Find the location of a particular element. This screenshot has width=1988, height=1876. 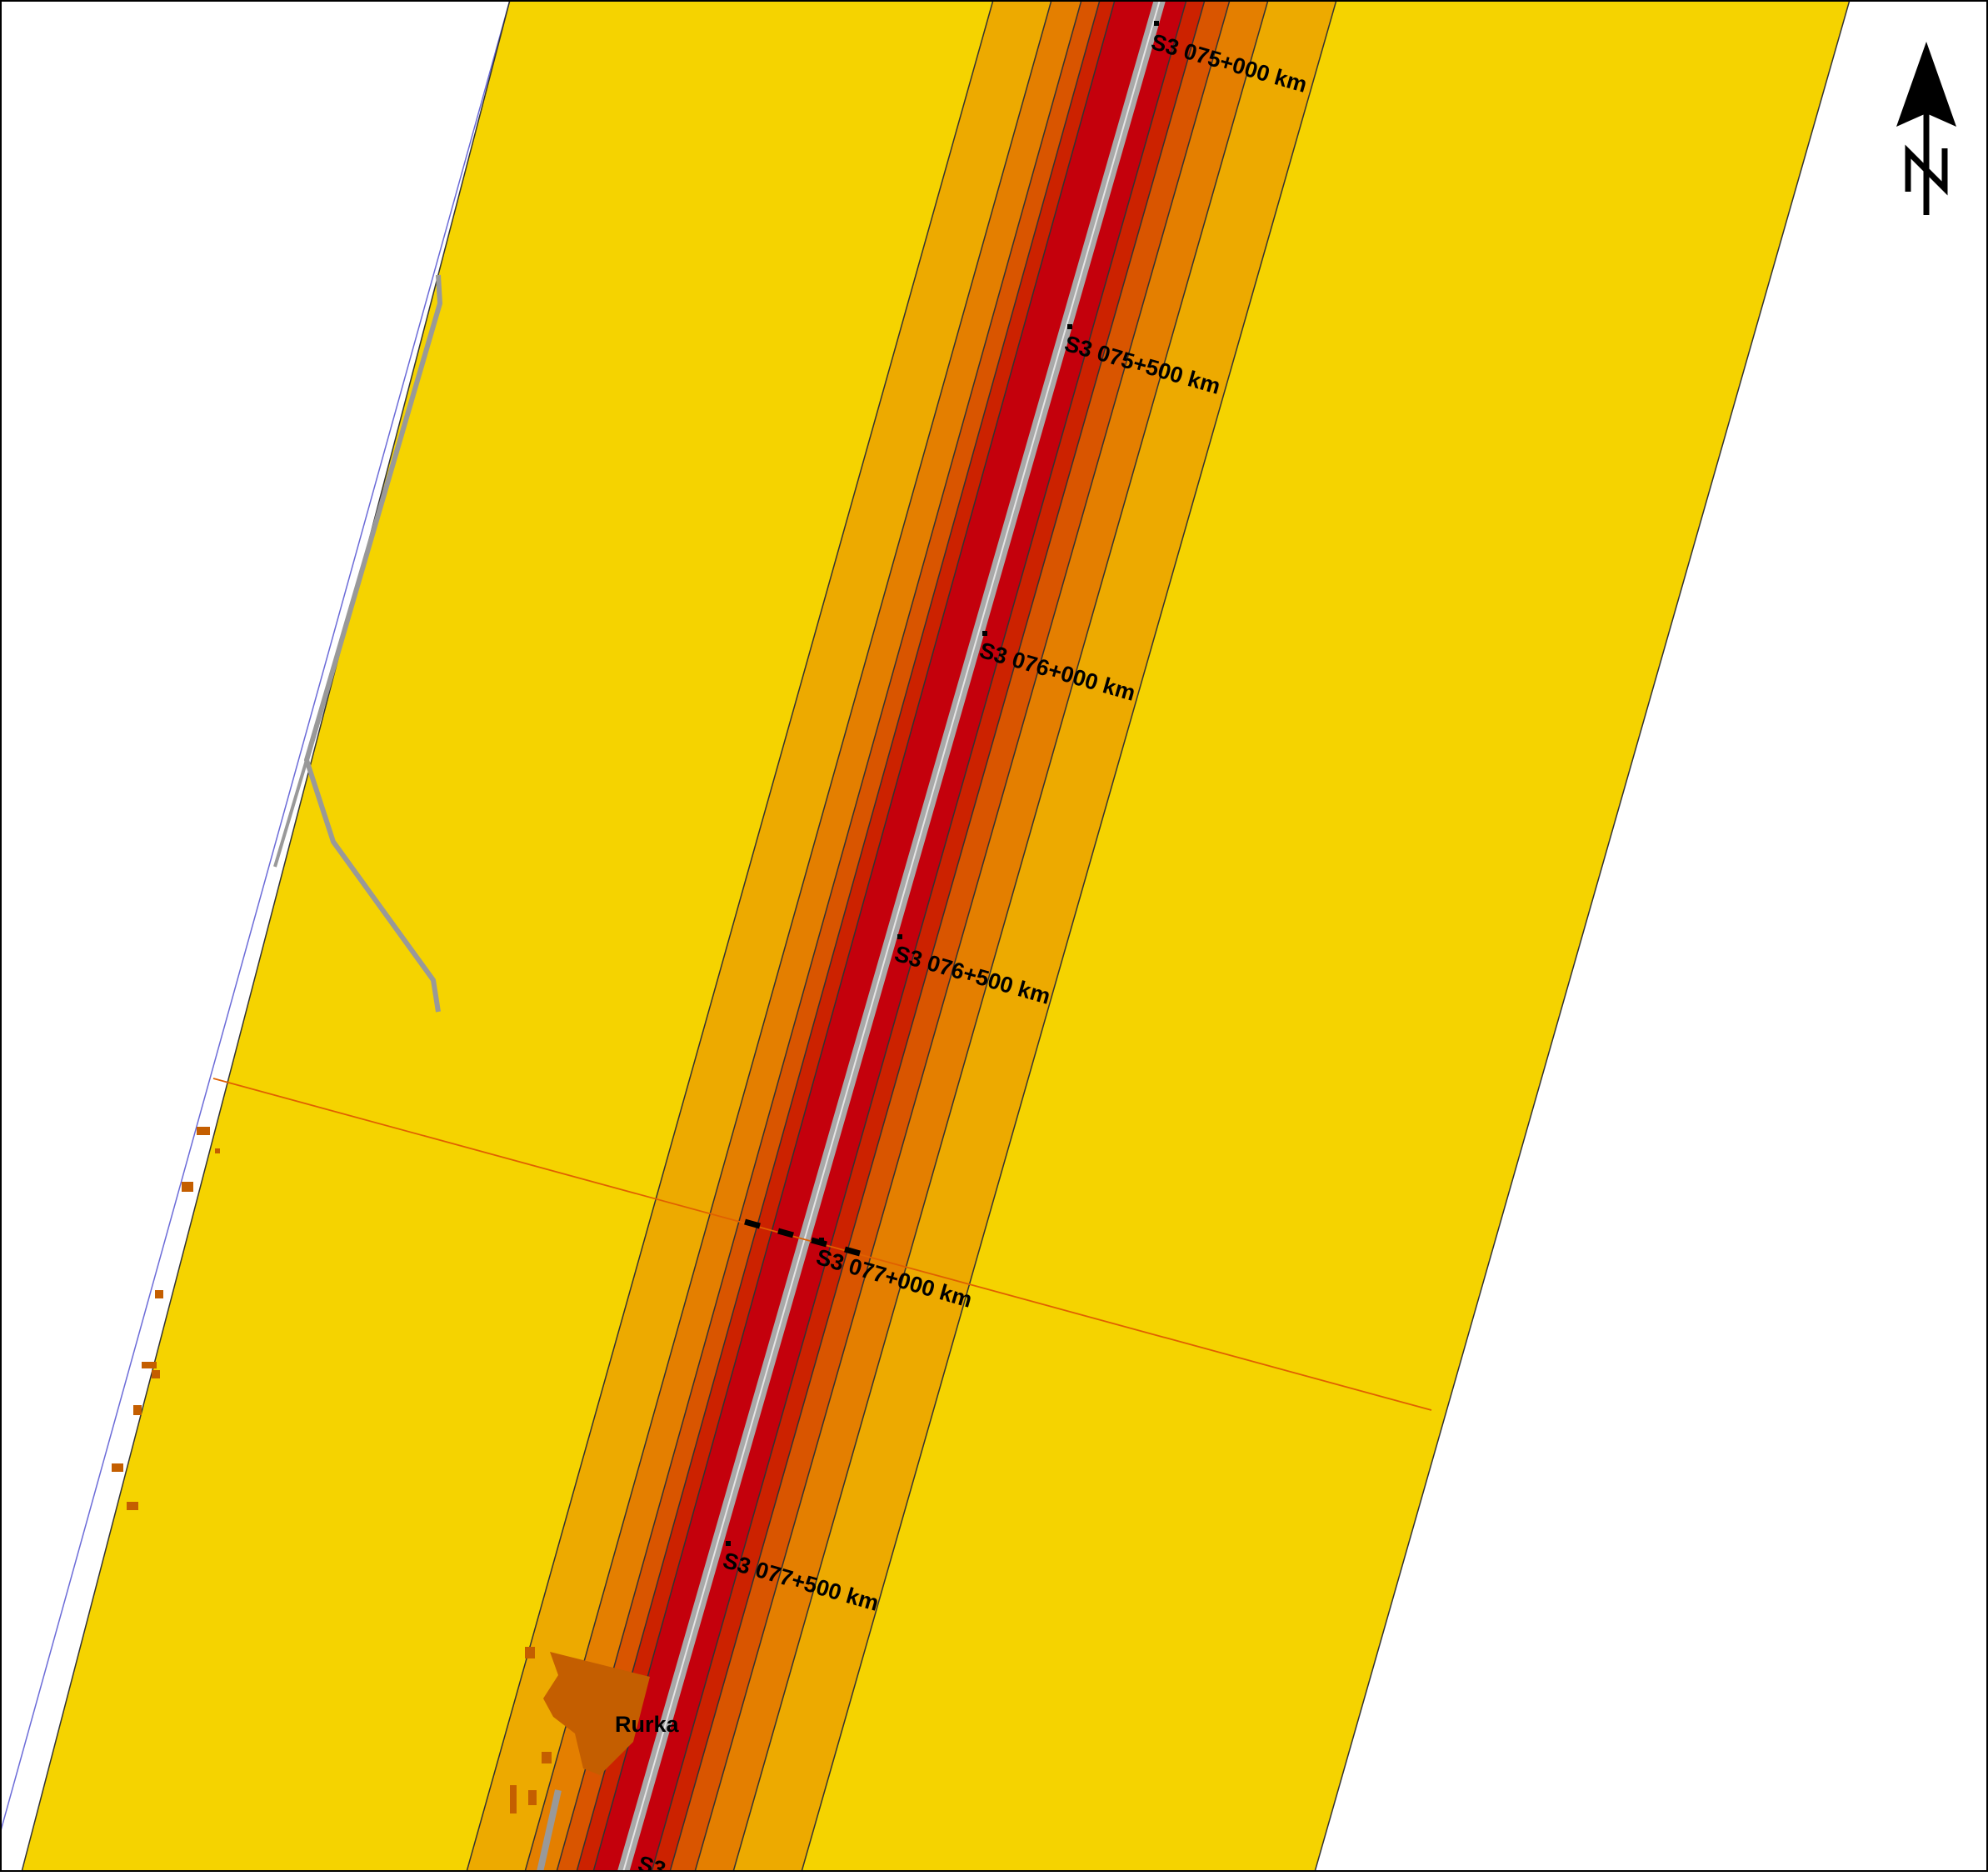

minor-road is located at coordinates (373, 643).